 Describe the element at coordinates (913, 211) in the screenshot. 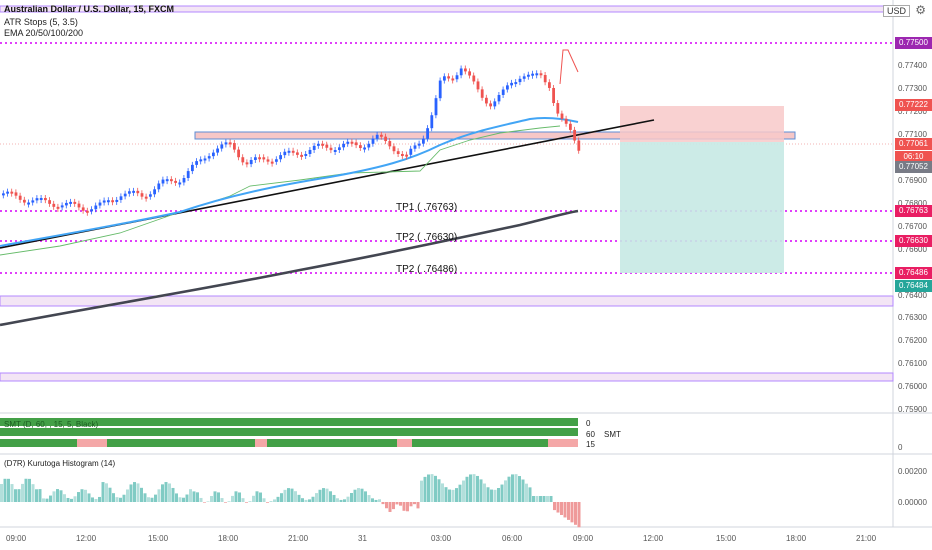

I see `price-tag: 0.76763` at that location.